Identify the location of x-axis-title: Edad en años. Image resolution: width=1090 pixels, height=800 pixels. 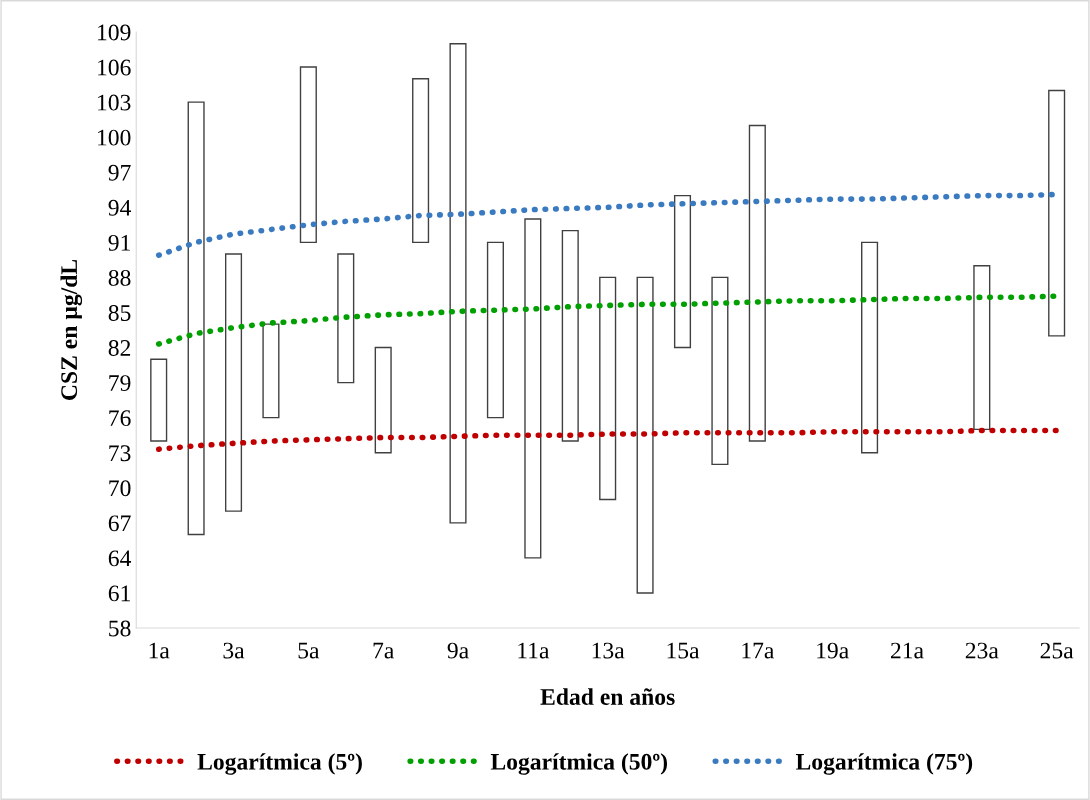
(607, 696).